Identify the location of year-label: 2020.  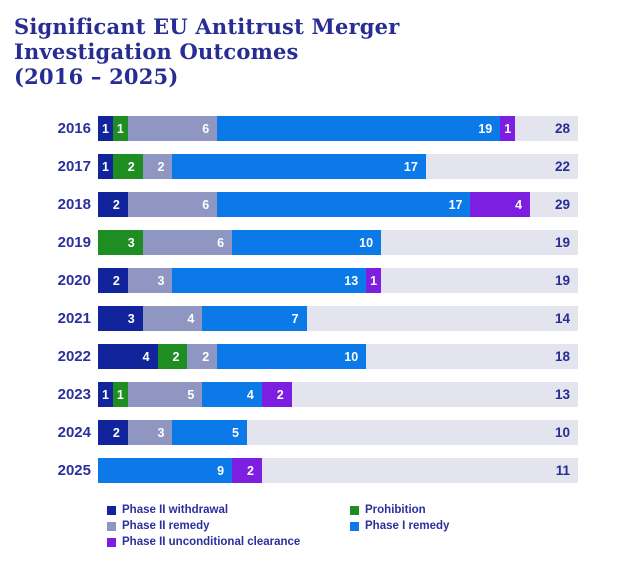
(74, 280).